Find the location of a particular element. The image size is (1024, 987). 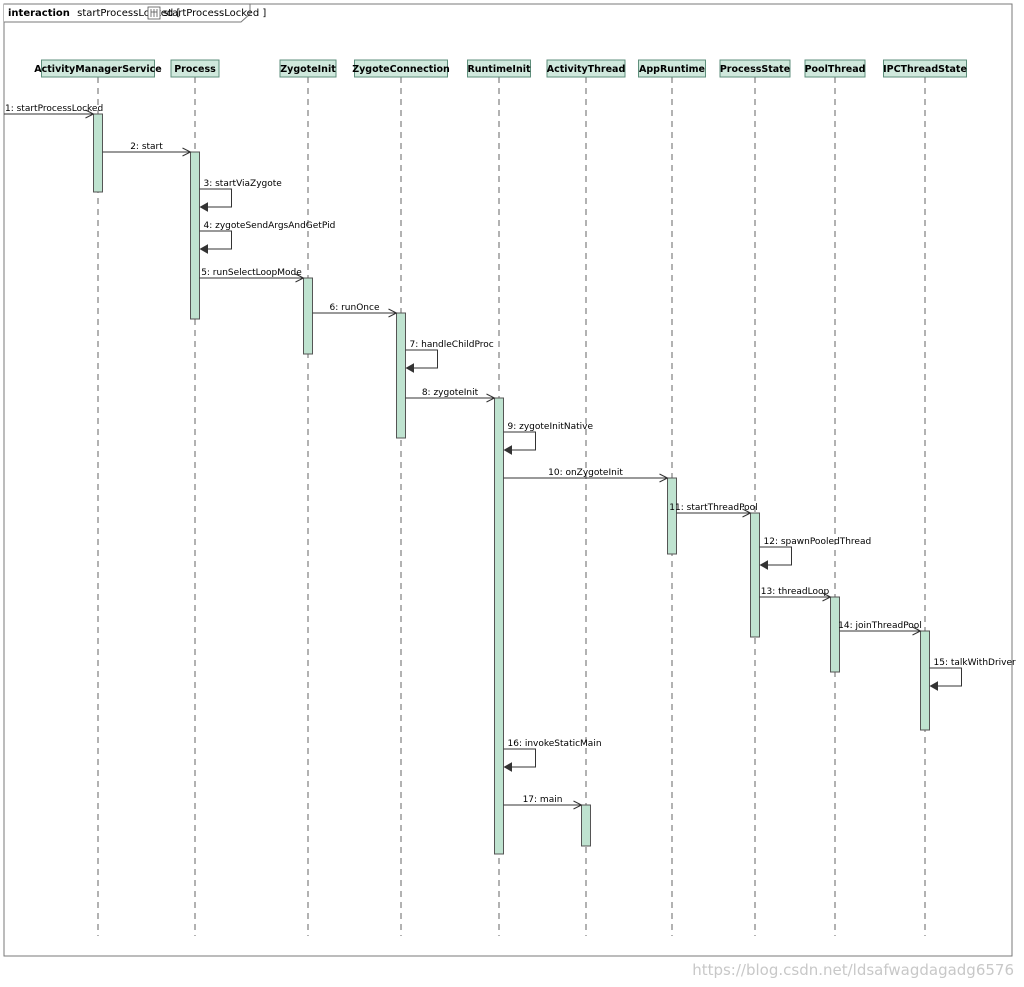

message-5: 5: runSelectLoopMode is located at coordinates (252, 275).